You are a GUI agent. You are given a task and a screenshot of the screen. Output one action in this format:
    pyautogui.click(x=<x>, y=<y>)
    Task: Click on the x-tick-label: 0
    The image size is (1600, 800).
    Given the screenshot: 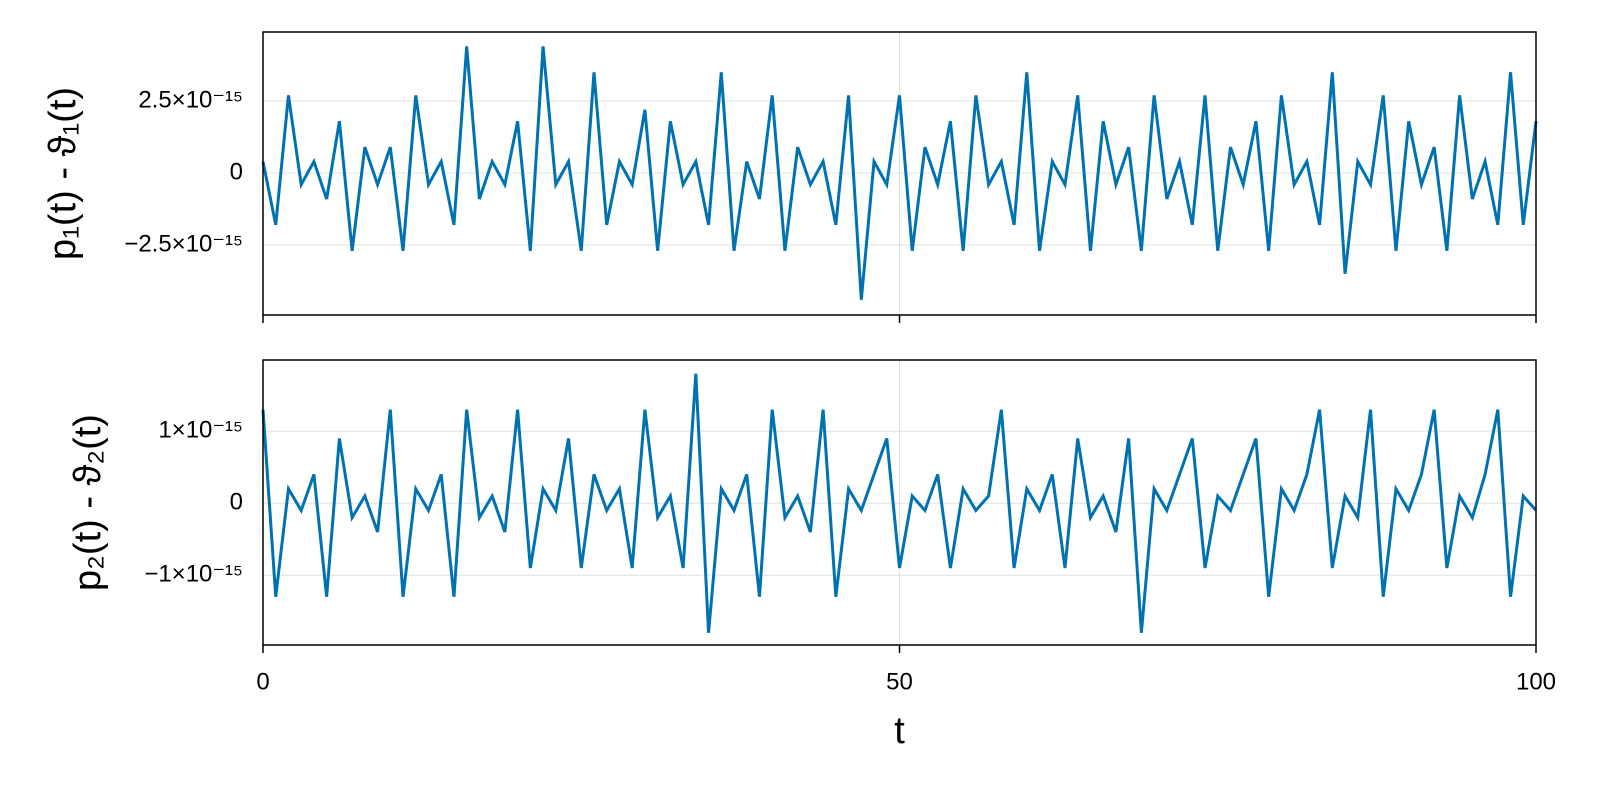 What is the action you would take?
    pyautogui.click(x=262, y=681)
    